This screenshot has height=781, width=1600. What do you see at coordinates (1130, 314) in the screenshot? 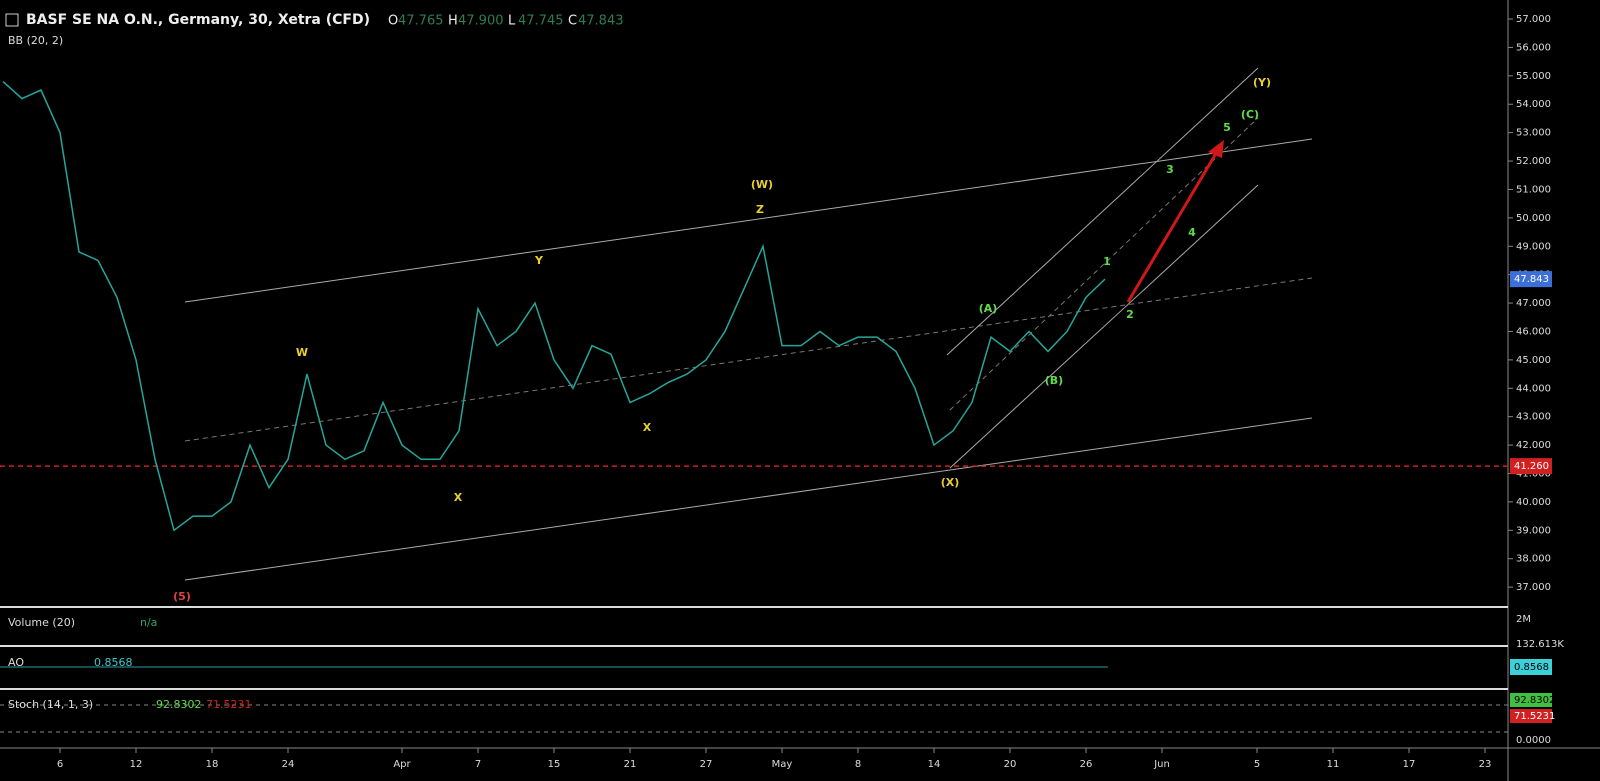
I see `wave-label: 2` at bounding box center [1130, 314].